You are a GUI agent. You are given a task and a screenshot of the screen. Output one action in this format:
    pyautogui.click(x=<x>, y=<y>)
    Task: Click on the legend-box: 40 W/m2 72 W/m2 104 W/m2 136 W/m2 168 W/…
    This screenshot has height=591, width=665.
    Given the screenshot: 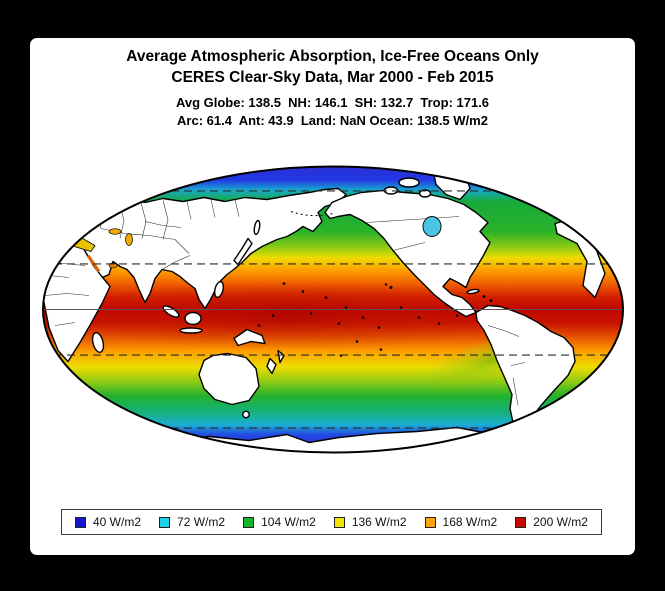 What is the action you would take?
    pyautogui.click(x=331, y=522)
    